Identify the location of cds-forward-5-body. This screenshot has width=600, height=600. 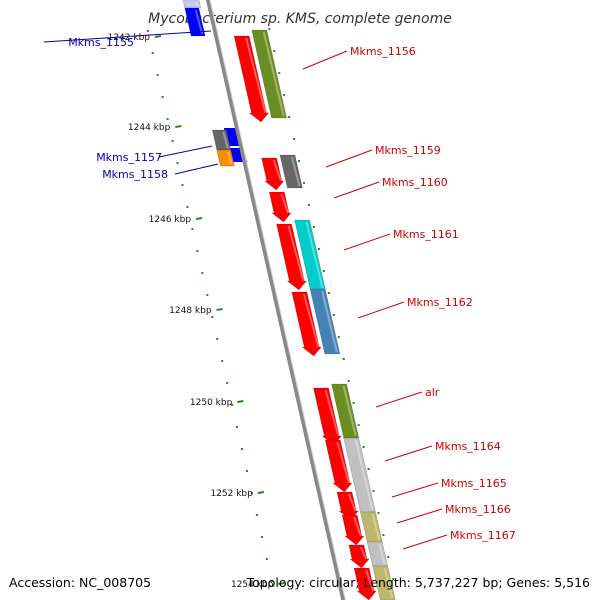
(306, 324).